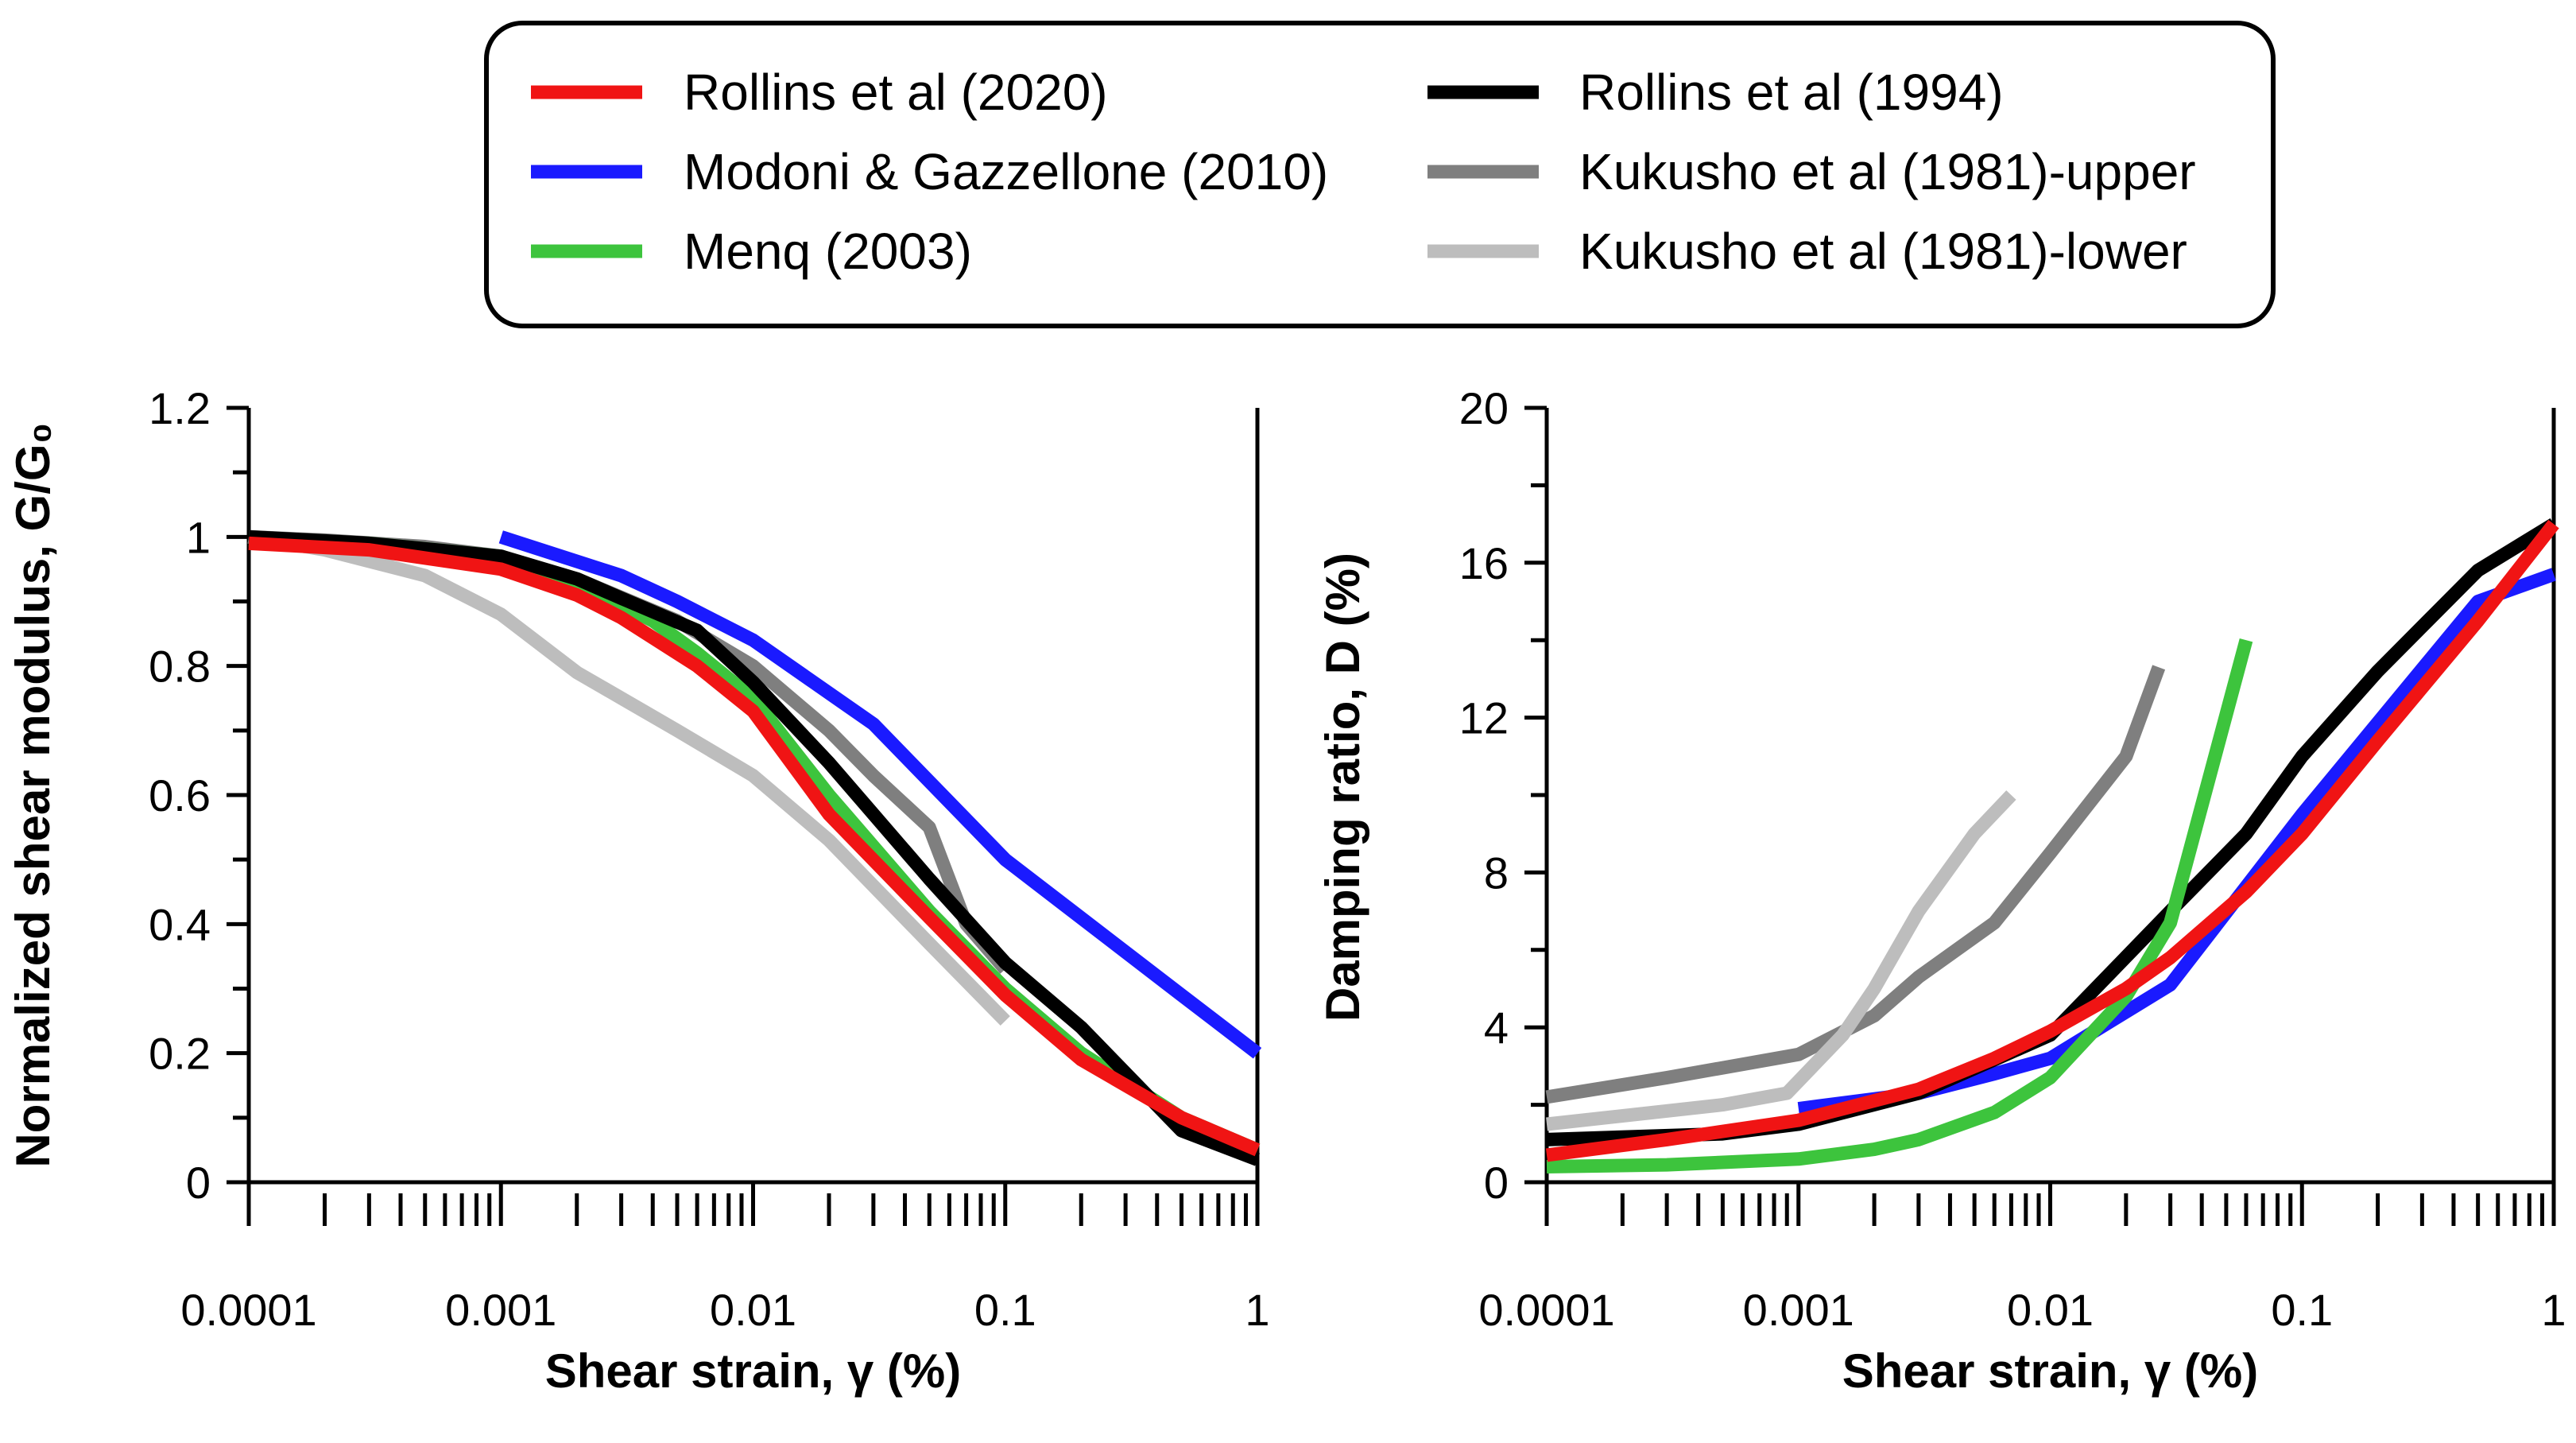 The height and width of the screenshot is (1443, 2576). Describe the element at coordinates (828, 251) in the screenshot. I see `legend-label-menq-2003: Menq (2003)` at that location.